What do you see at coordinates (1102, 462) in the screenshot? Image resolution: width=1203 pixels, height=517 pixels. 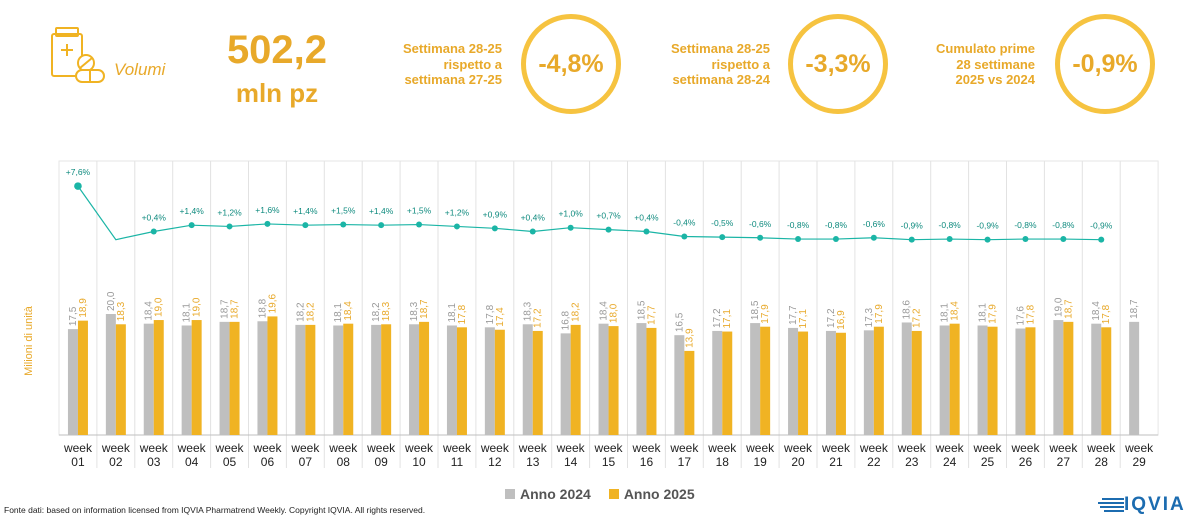 I see `x-tick-label: 28` at bounding box center [1102, 462].